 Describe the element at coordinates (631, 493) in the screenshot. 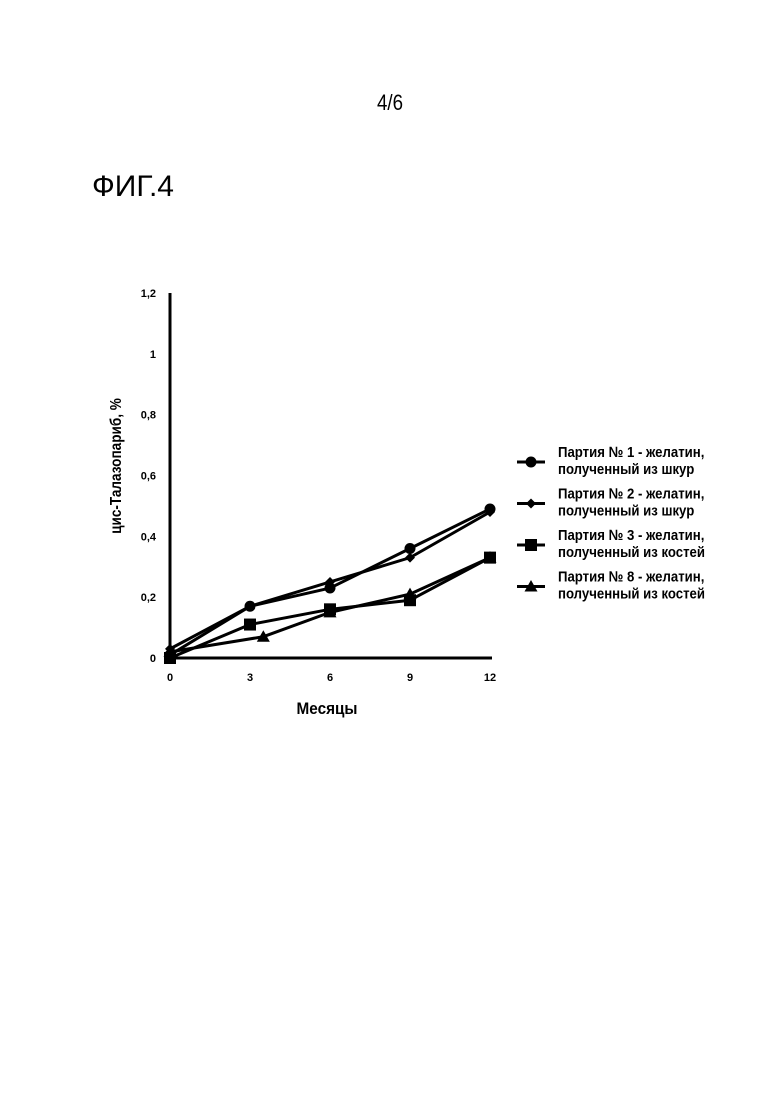

I see `legend-label-line1: Партия № 2 - желатин,` at that location.